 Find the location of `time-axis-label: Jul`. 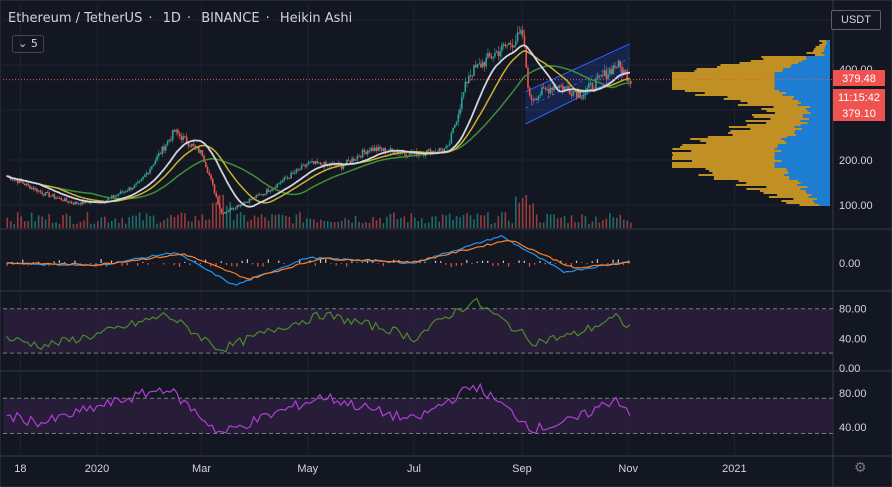

time-axis-label: Jul is located at coordinates (414, 469).